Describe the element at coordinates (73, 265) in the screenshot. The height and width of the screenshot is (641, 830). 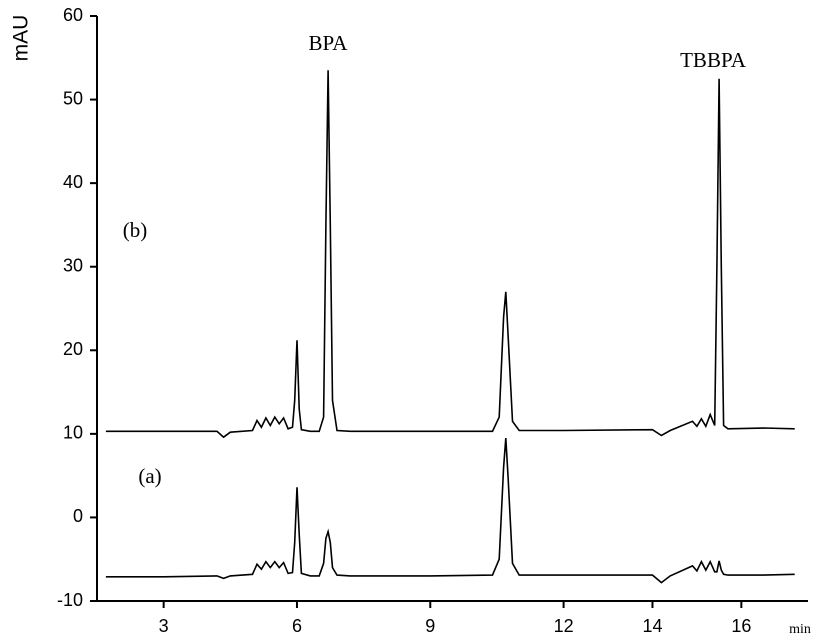
I see `y-tick-label: 30` at that location.